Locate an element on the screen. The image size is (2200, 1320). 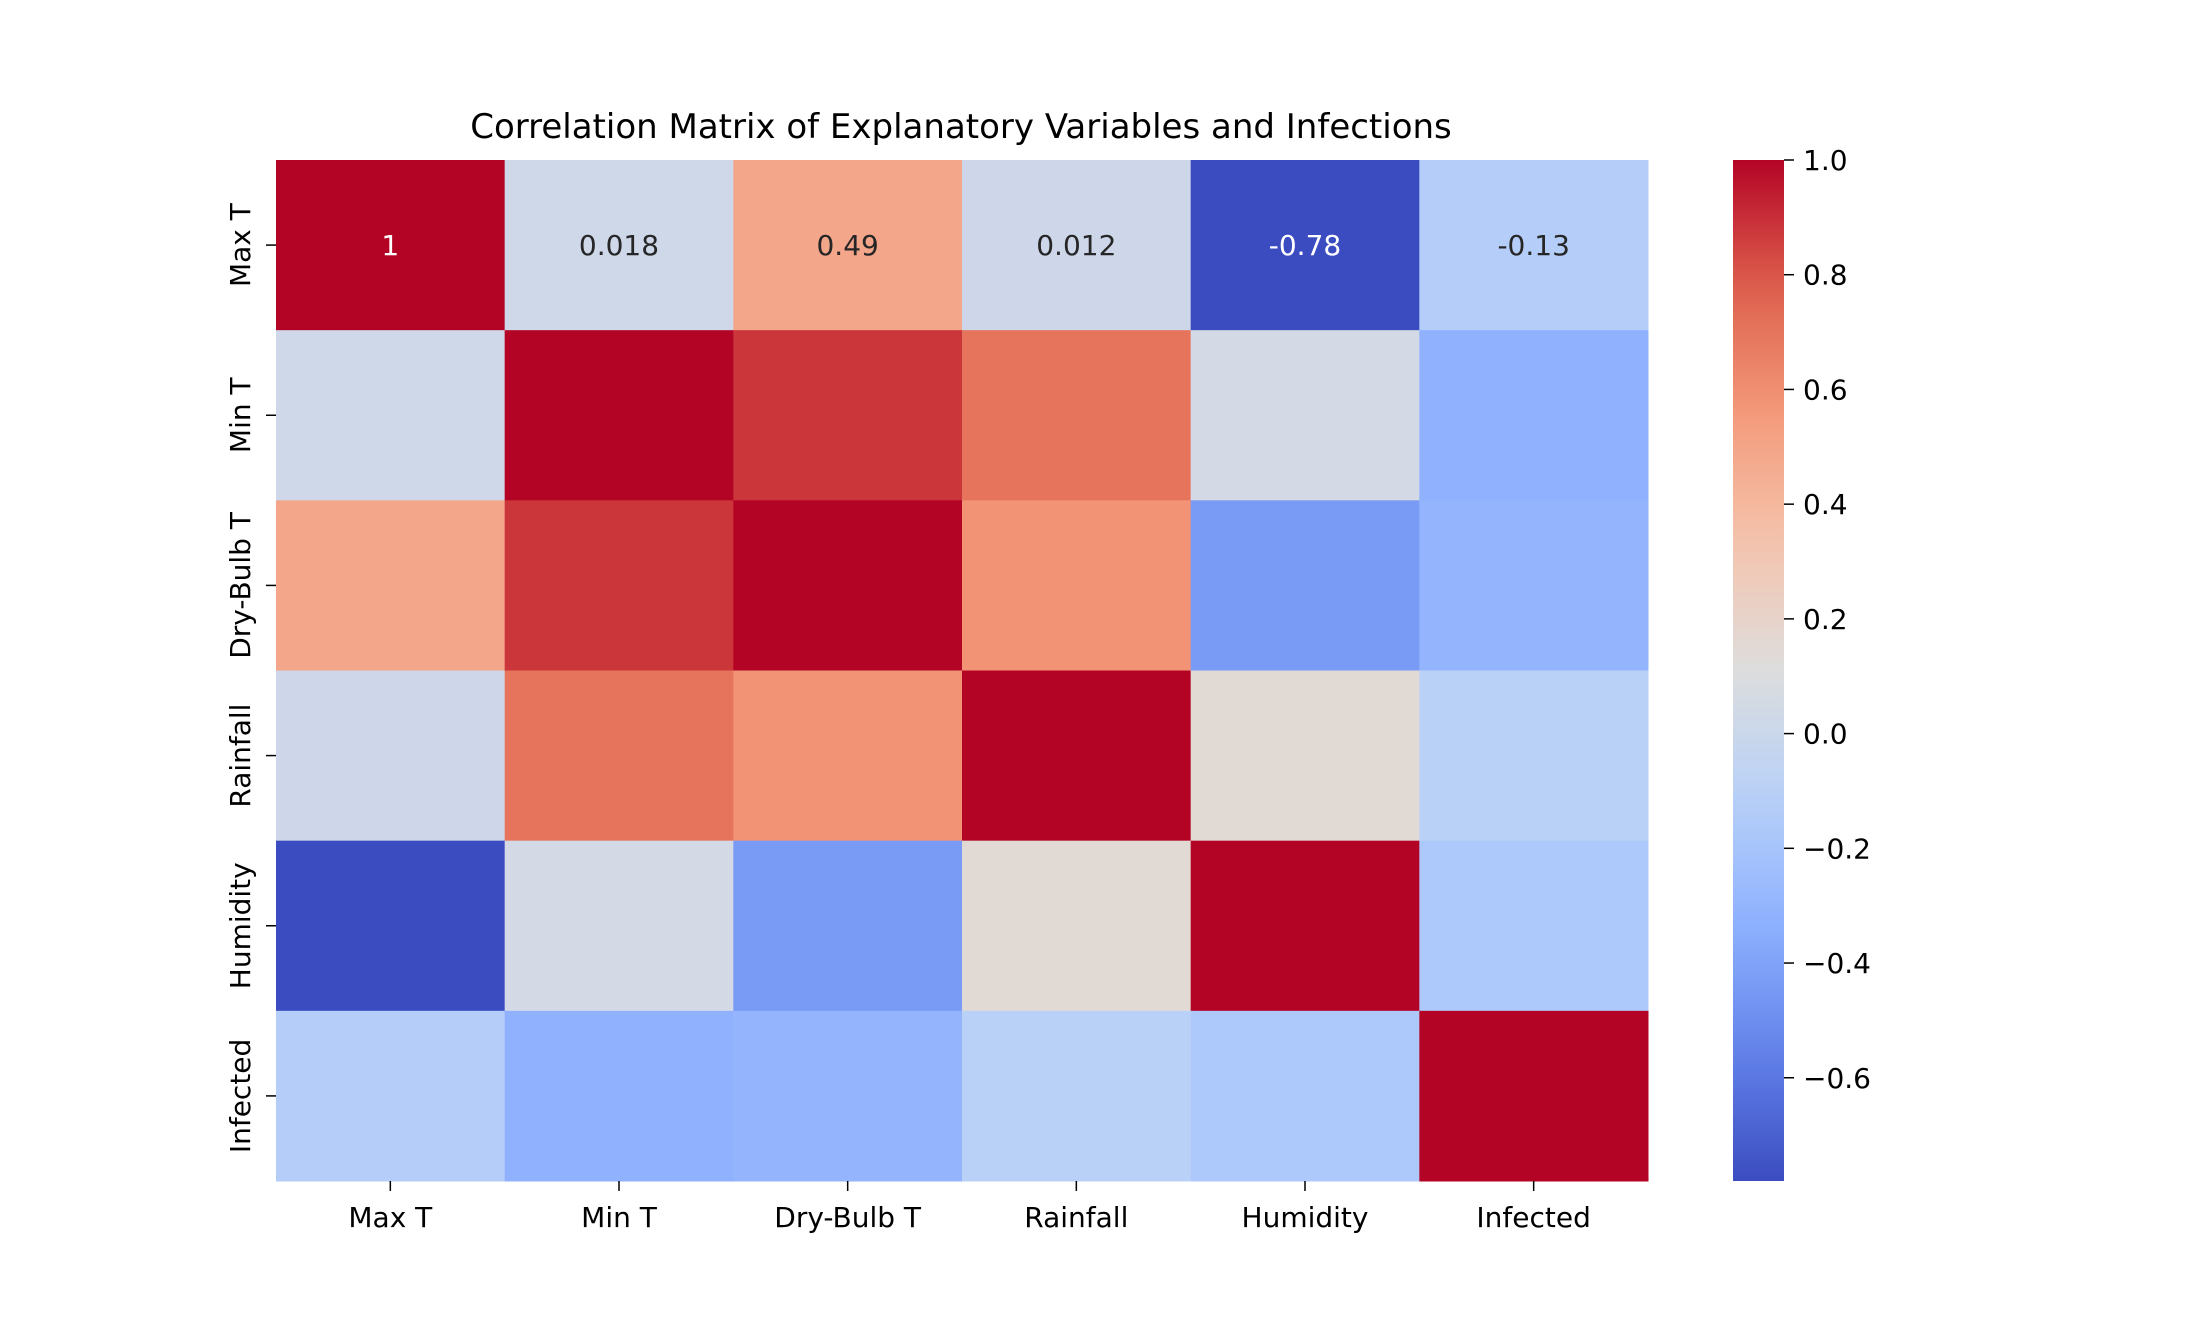
heatmap-cell-r1-c1 is located at coordinates (619, 415).